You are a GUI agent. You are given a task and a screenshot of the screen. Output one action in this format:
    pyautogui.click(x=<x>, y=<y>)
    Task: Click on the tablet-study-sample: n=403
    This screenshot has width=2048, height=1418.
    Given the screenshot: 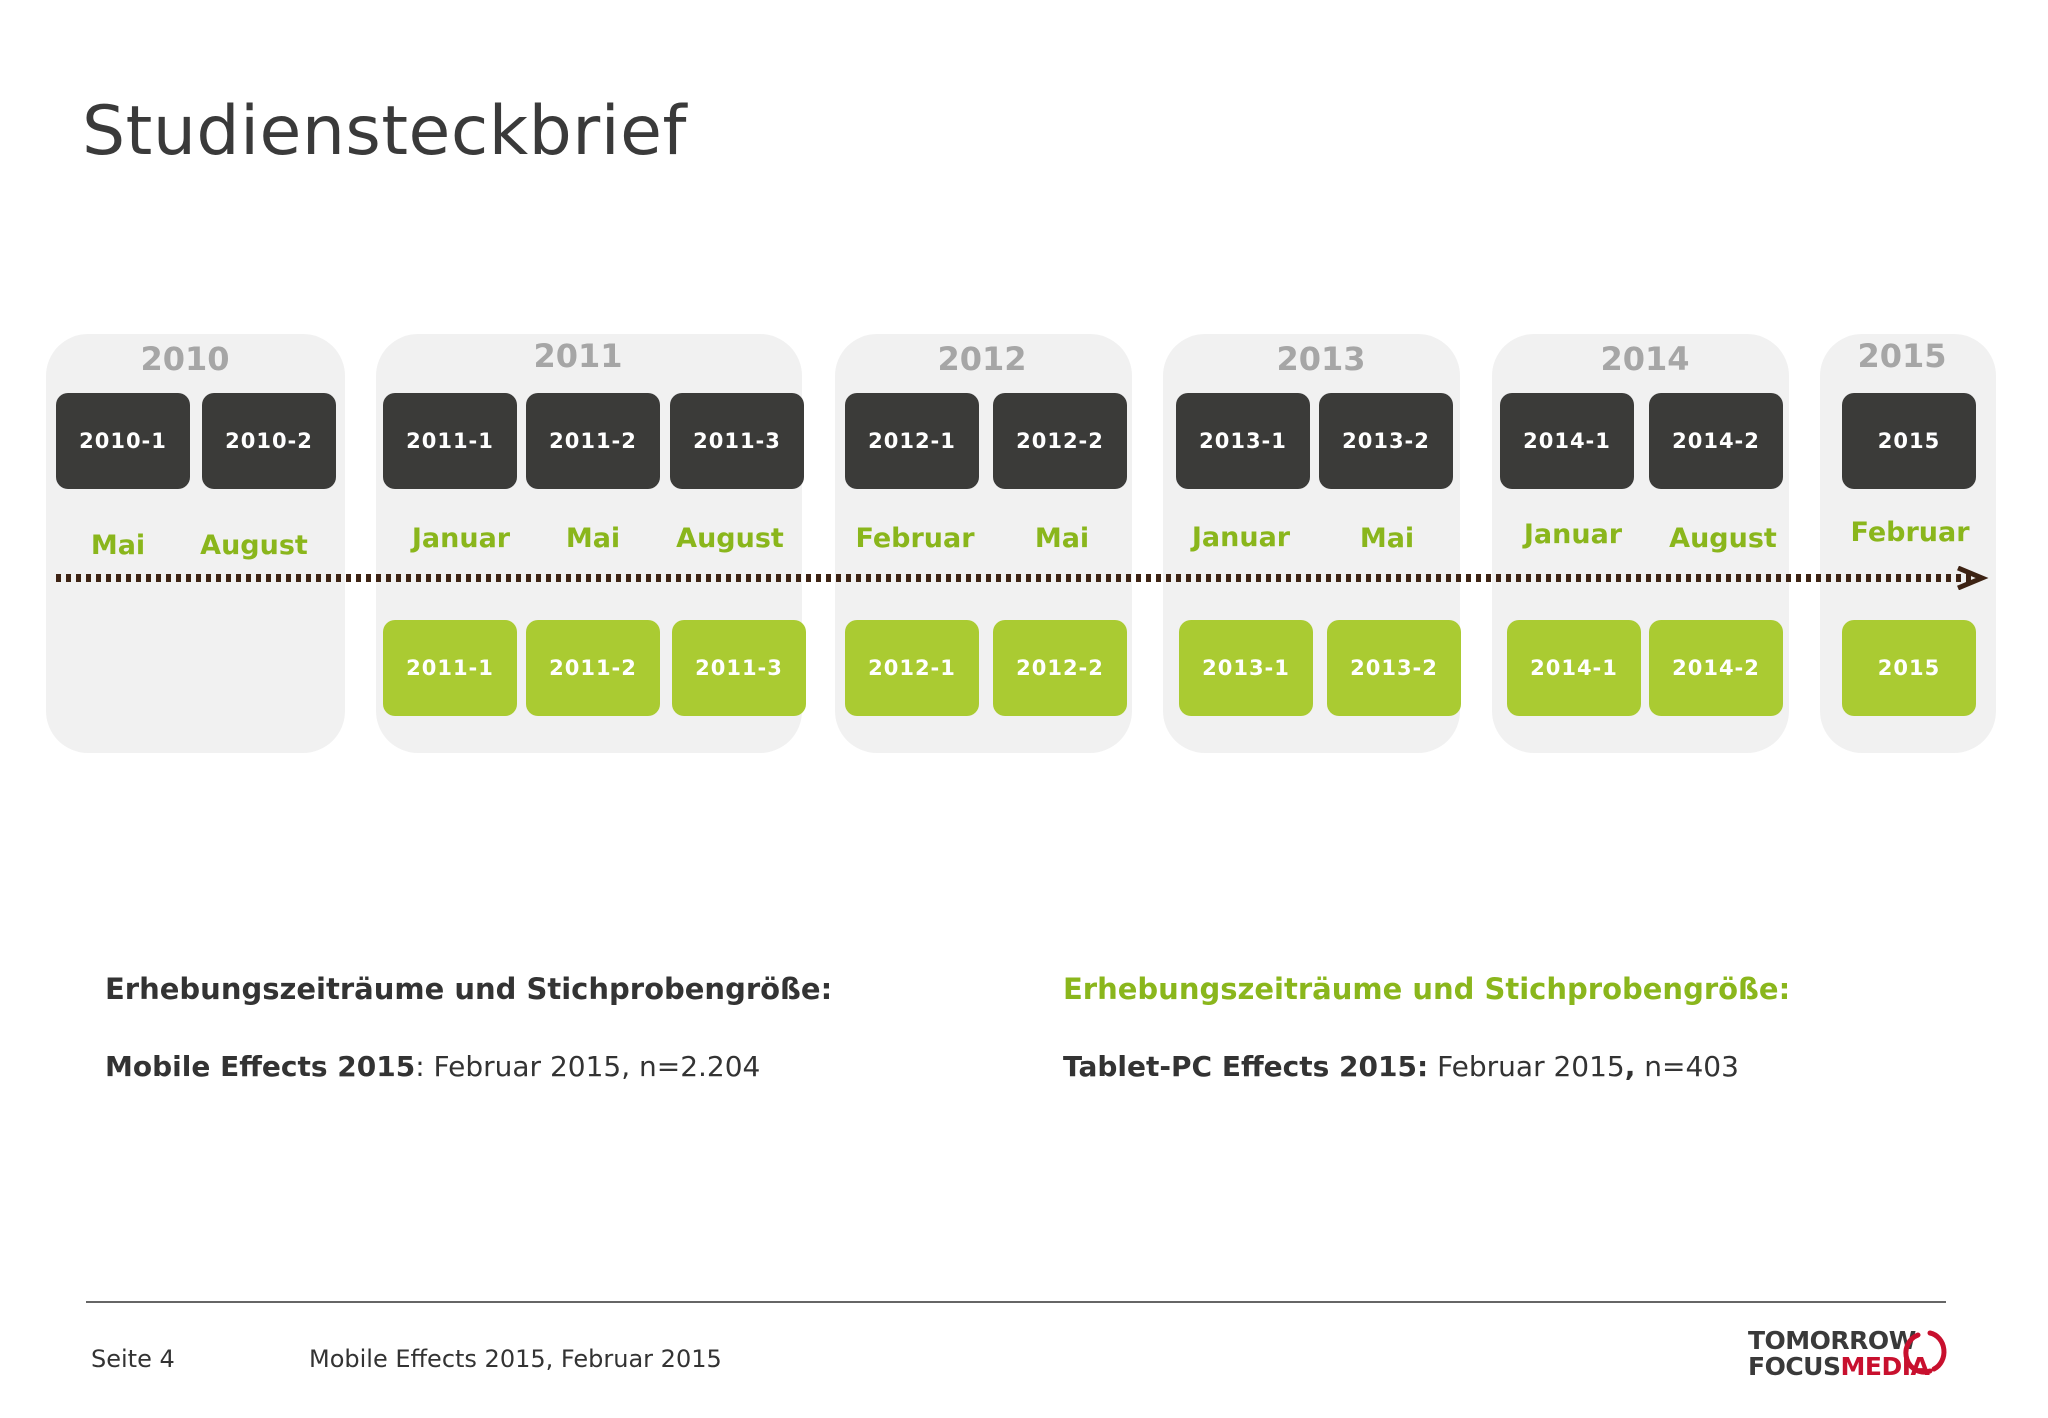 What is the action you would take?
    pyautogui.click(x=1687, y=1066)
    